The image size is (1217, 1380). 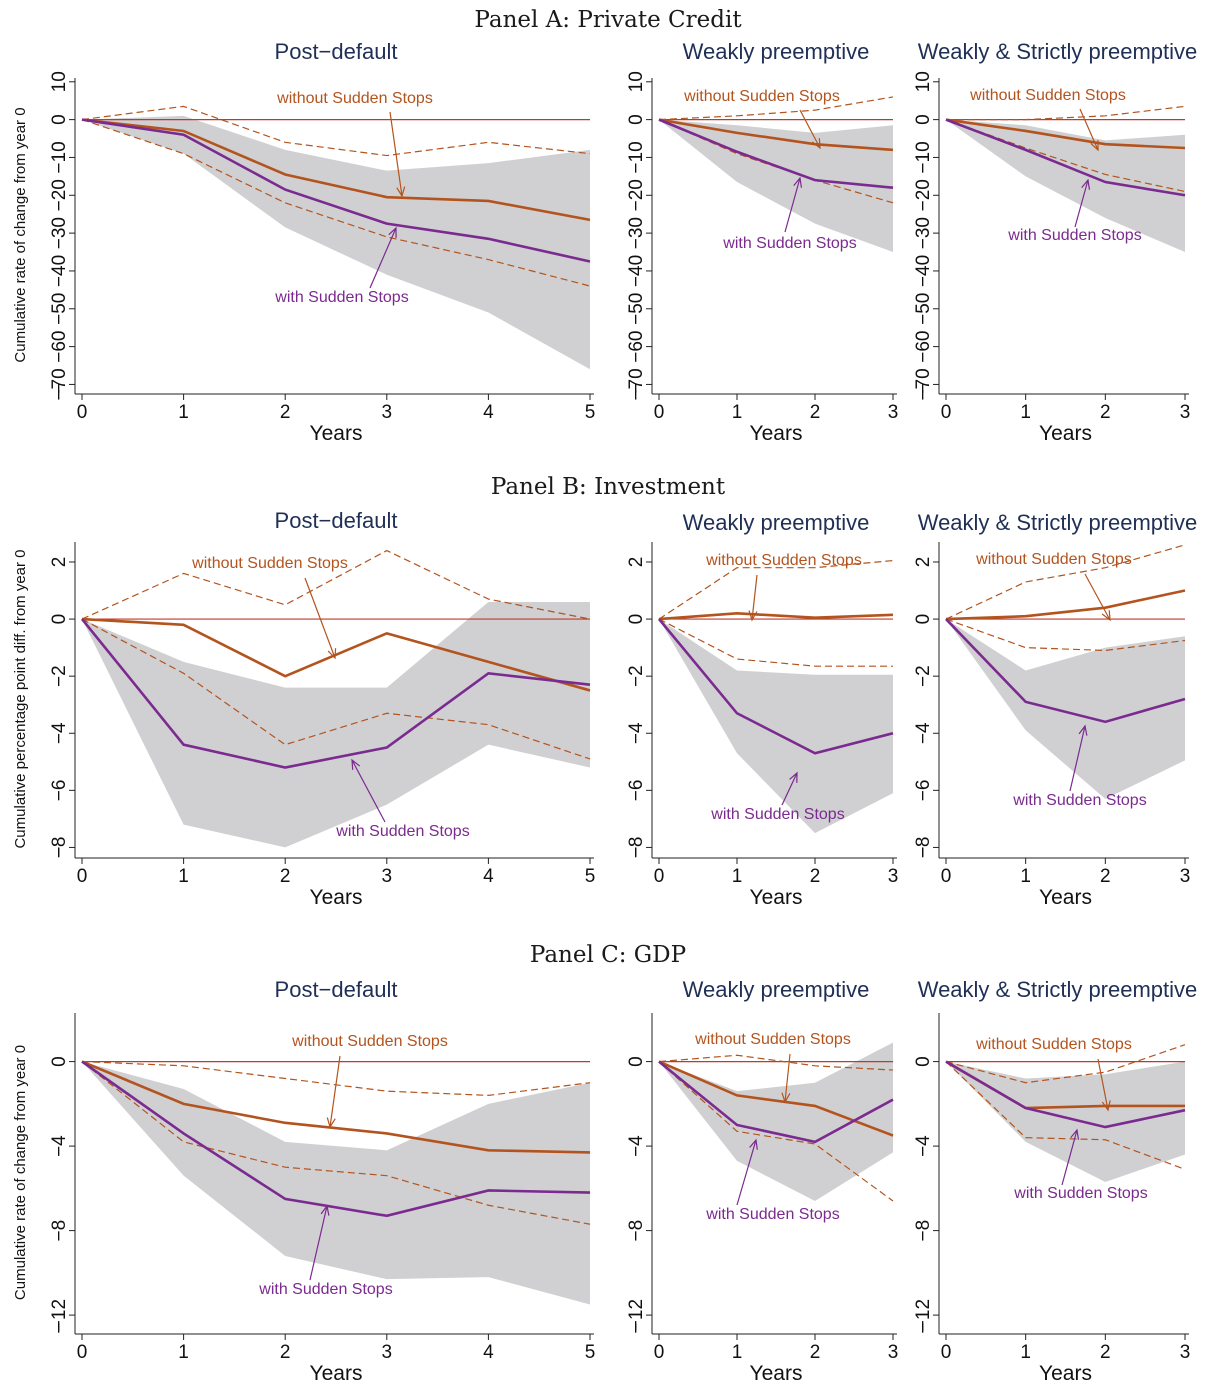 I want to click on panel-title: Panel C: GDP, so click(x=608, y=955).